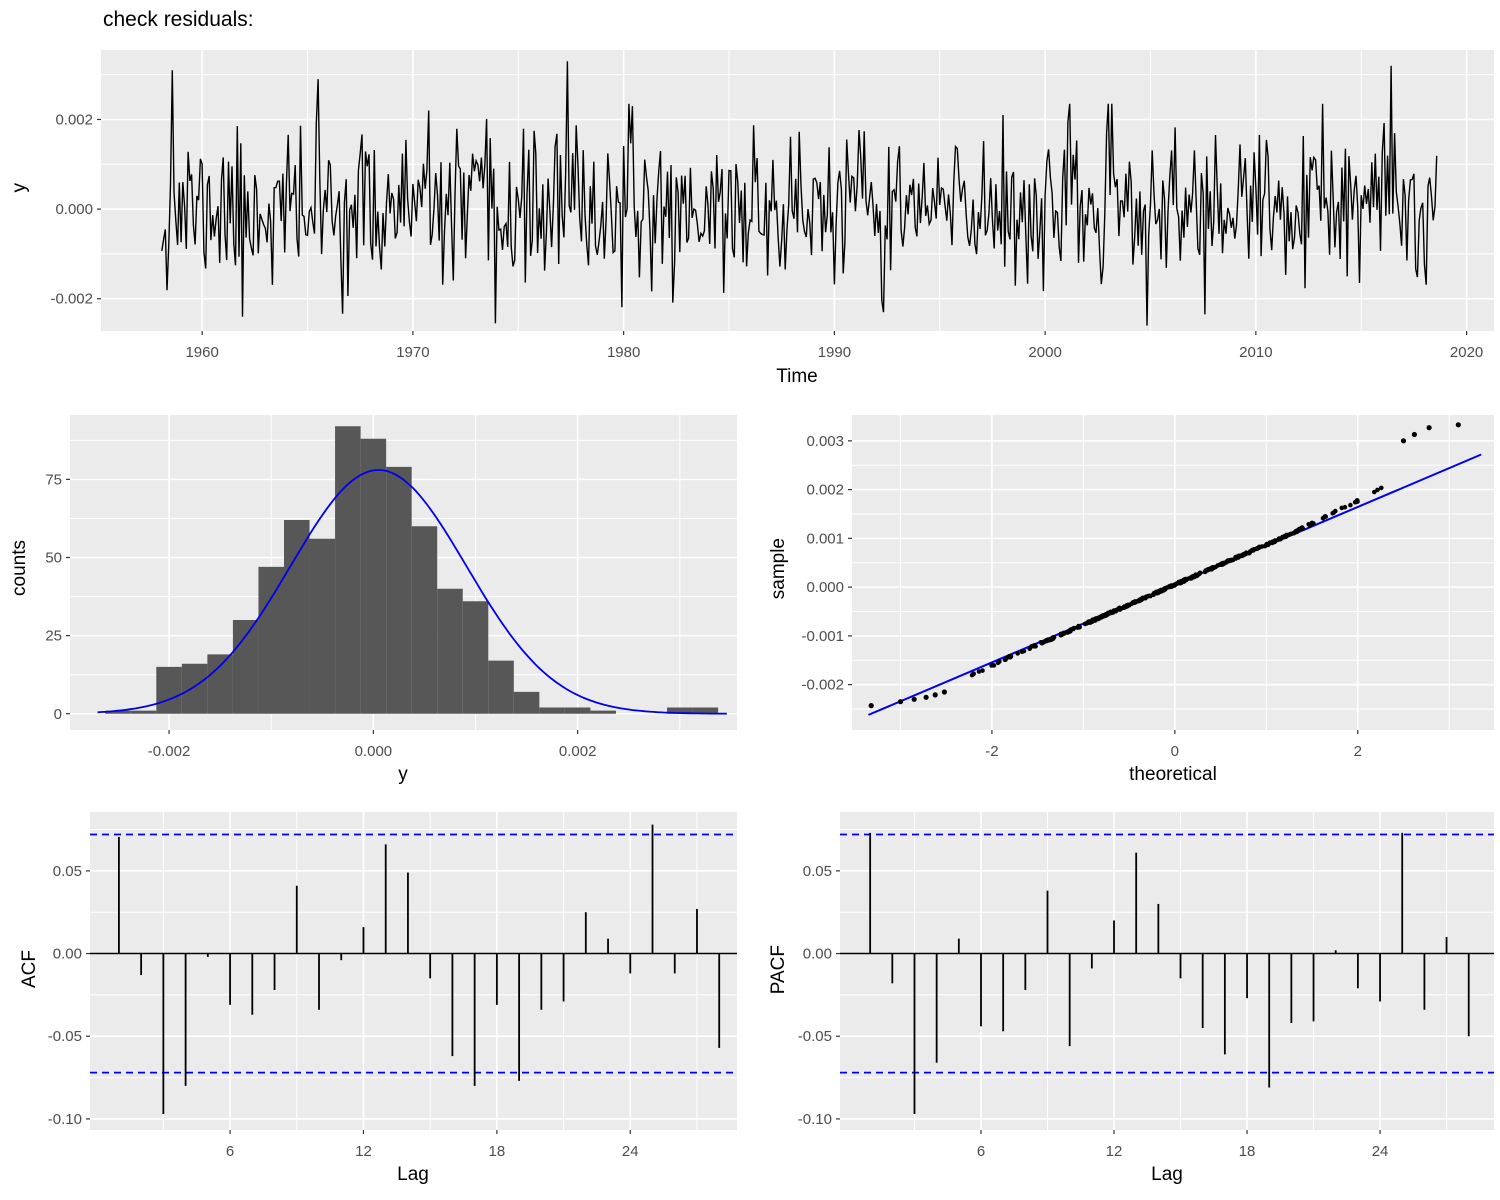 This screenshot has width=1500, height=1200. What do you see at coordinates (65, 1119) in the screenshot?
I see `y-tick-label: -0.10` at bounding box center [65, 1119].